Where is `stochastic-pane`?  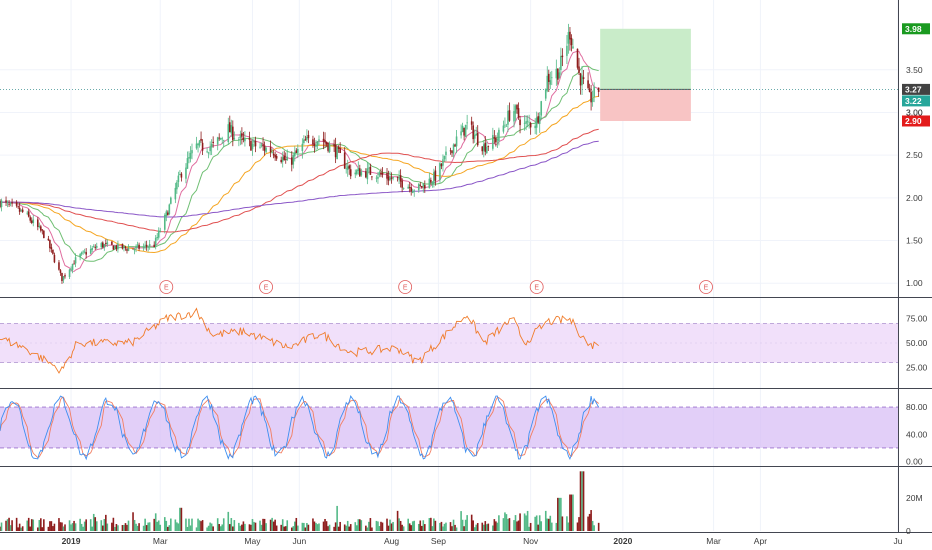
stochastic-pane is located at coordinates (449, 428).